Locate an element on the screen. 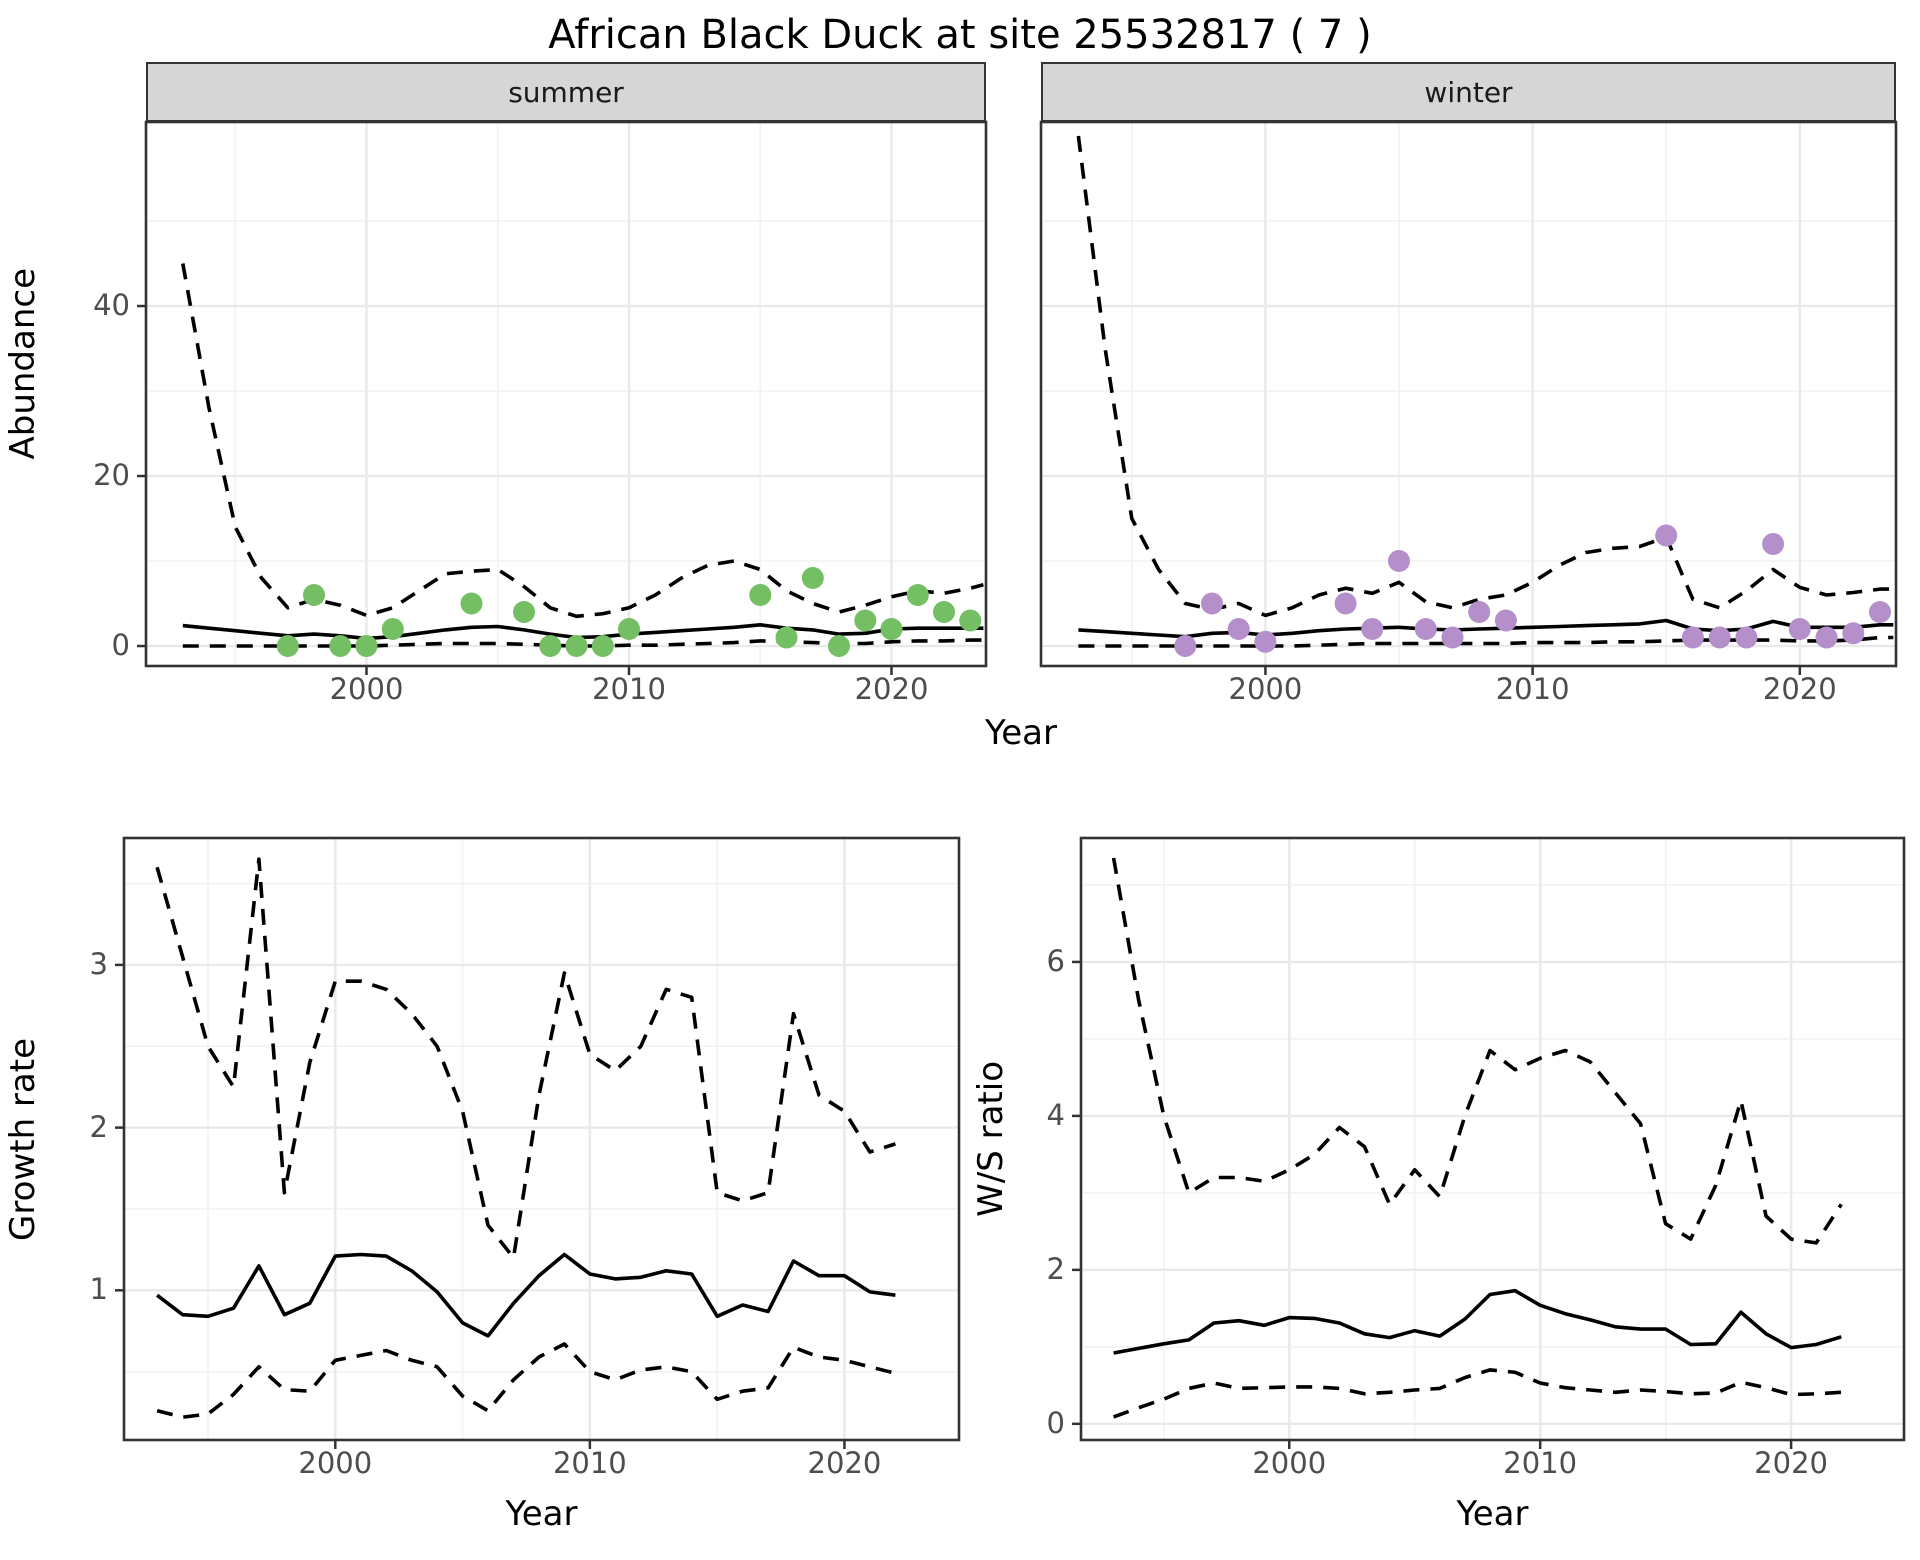  growth-rate-x-axis-title-row: Year is located at coordinates (541, 1513).